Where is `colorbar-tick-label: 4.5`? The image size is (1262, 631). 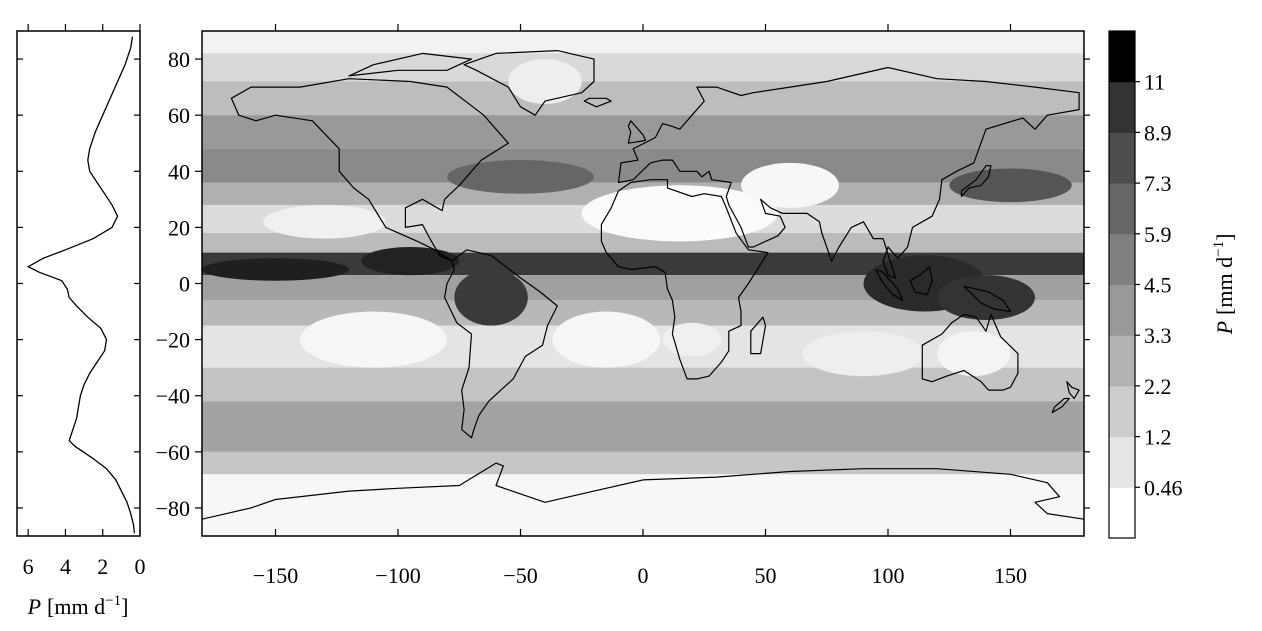
colorbar-tick-label: 4.5 is located at coordinates (1158, 285).